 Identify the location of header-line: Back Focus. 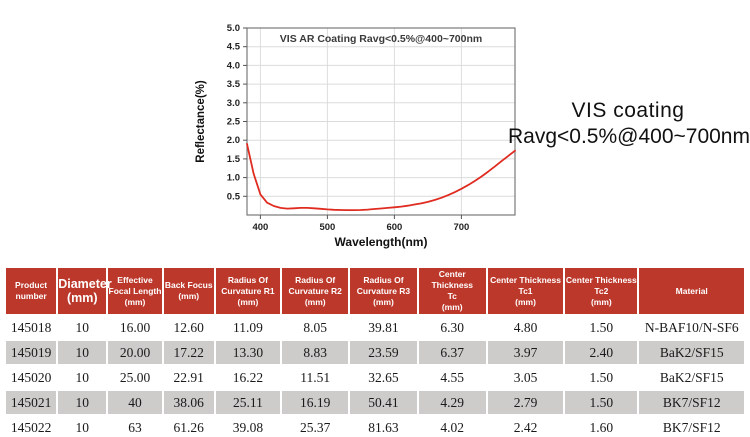
(188, 285).